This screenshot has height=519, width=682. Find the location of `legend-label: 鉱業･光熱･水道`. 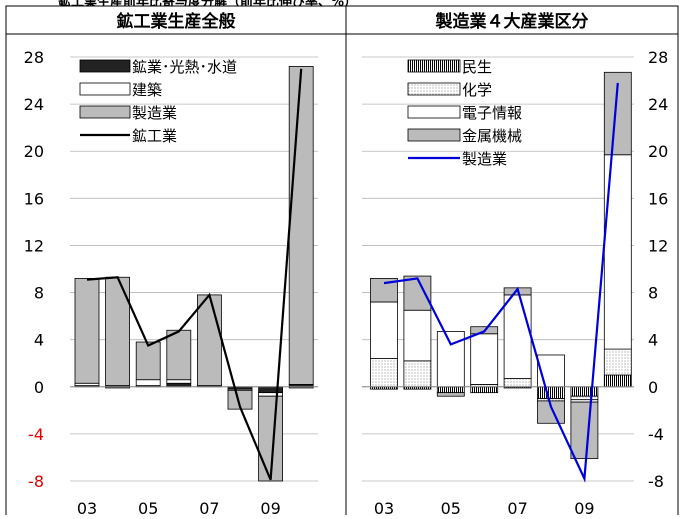

legend-label: 鉱業･光熱･水道 is located at coordinates (184, 67).